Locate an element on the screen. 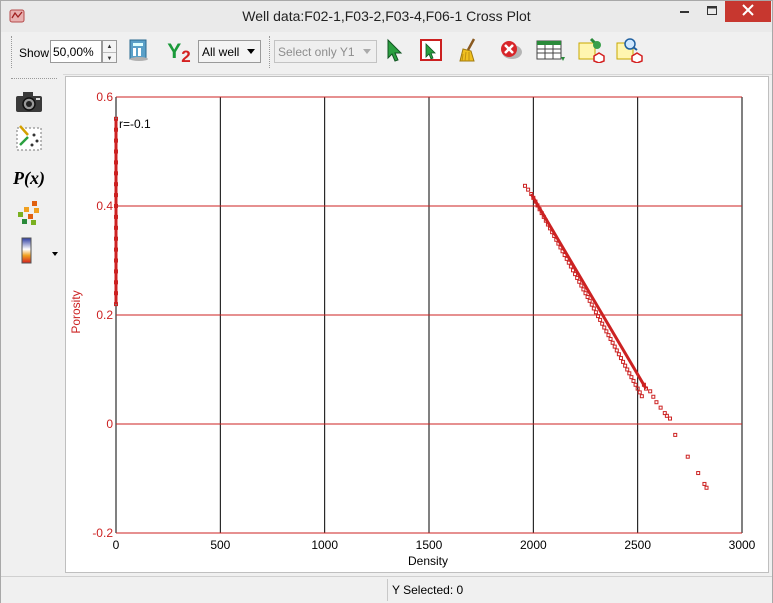  y2-axis-button: Y2 is located at coordinates (179, 52).